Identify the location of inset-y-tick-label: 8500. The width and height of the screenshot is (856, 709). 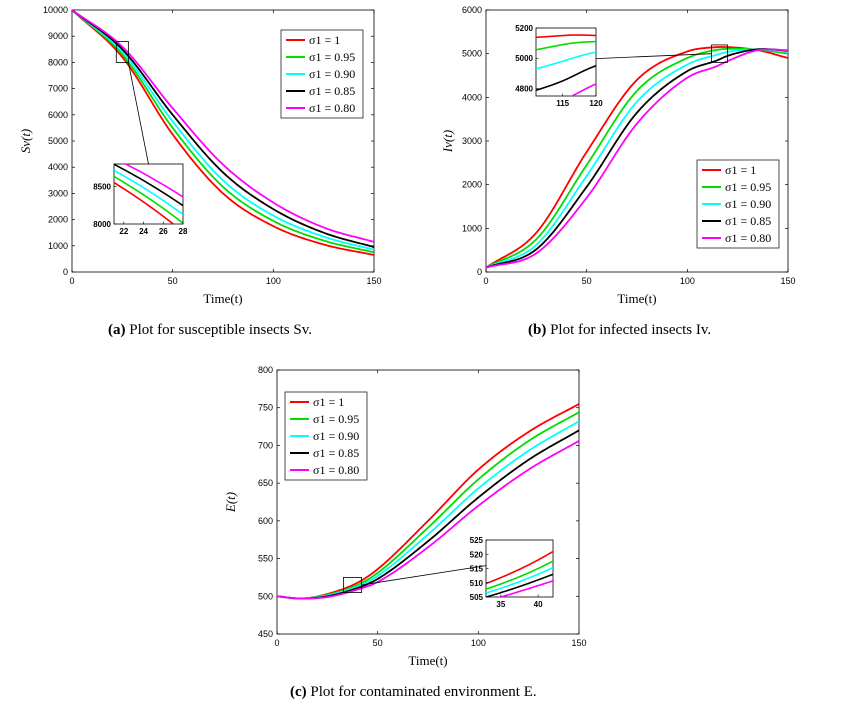
(102, 187).